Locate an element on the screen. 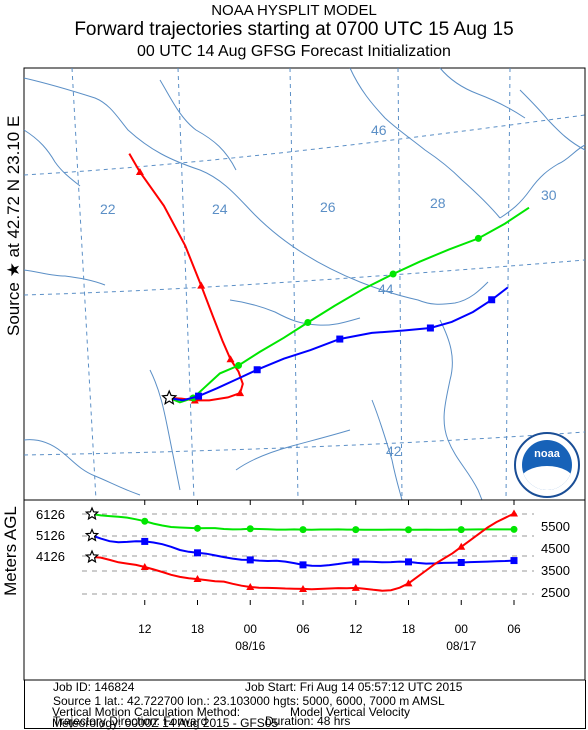 Image resolution: width=588 pixels, height=730 pixels. lon-label-28: 28 is located at coordinates (438, 203).